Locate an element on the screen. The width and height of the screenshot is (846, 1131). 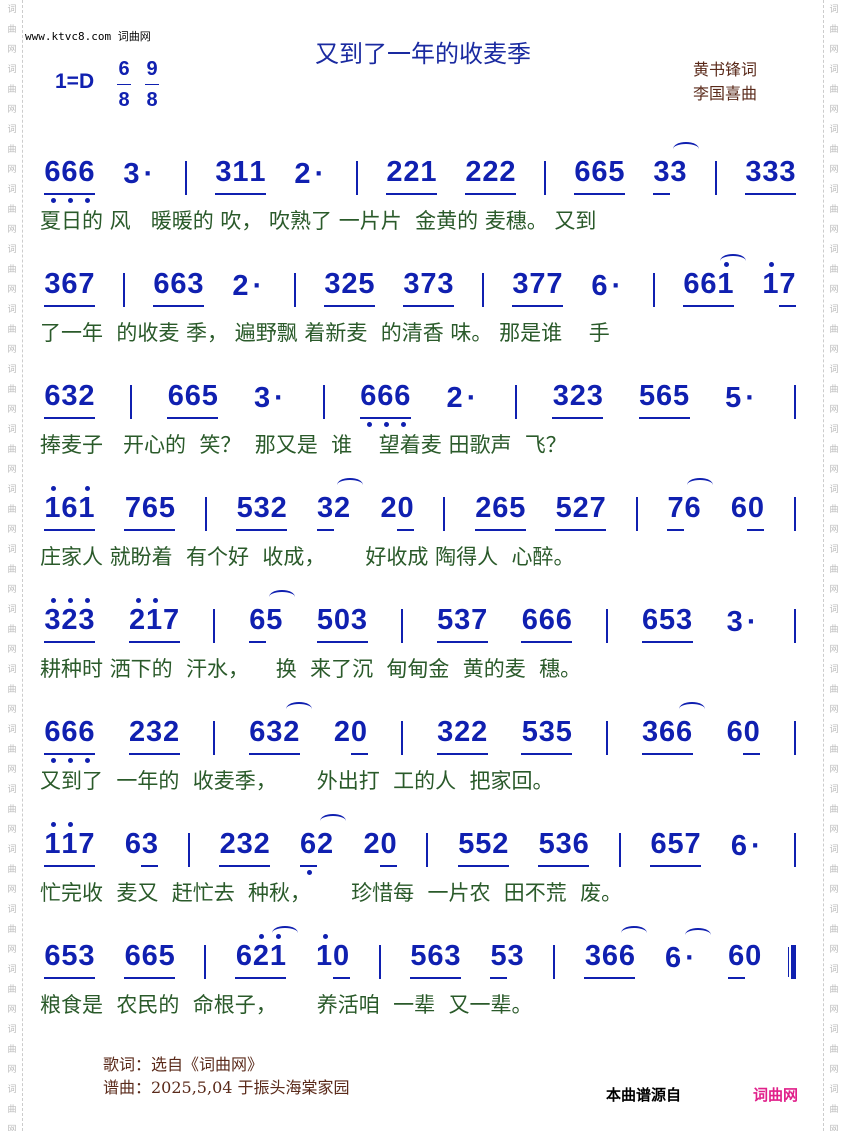
source-label: 本曲谱源自 is located at coordinates (644, 1095).